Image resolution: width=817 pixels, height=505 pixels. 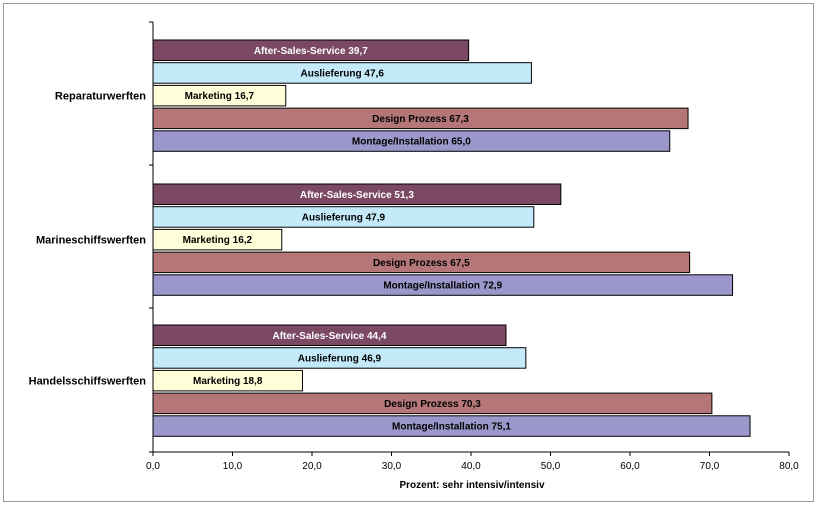 I want to click on category-label-1: Marineschiffswerften, so click(x=91, y=241).